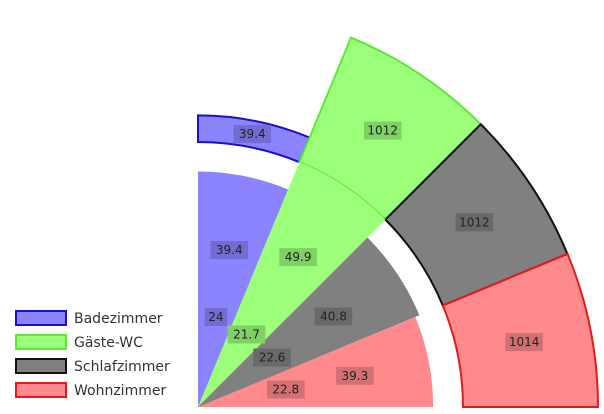  What do you see at coordinates (118, 319) in the screenshot?
I see `legend-label: Badezimmer` at bounding box center [118, 319].